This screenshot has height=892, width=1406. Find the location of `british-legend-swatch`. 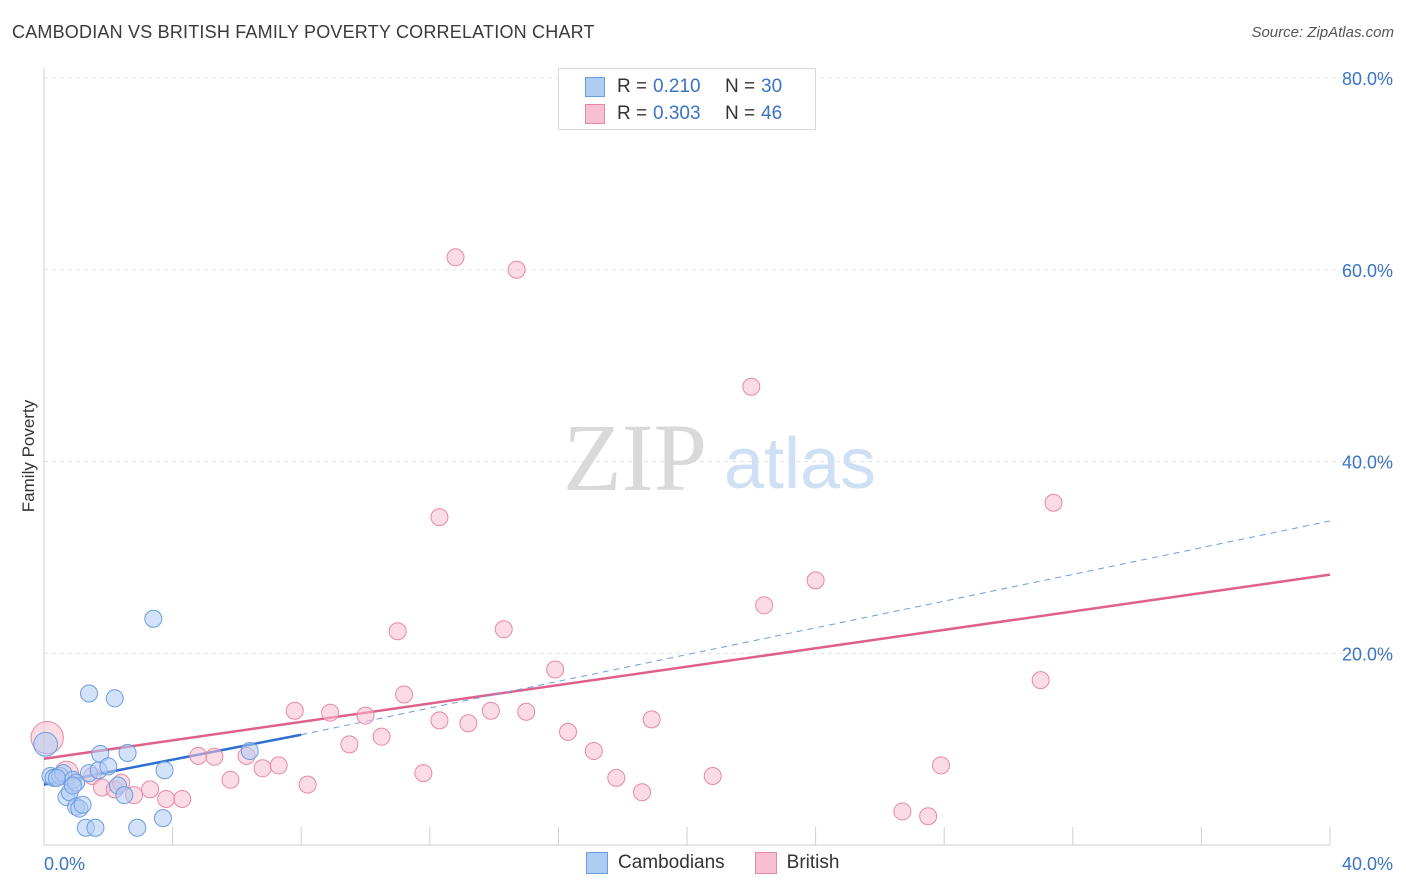

british-legend-swatch is located at coordinates (765, 863).